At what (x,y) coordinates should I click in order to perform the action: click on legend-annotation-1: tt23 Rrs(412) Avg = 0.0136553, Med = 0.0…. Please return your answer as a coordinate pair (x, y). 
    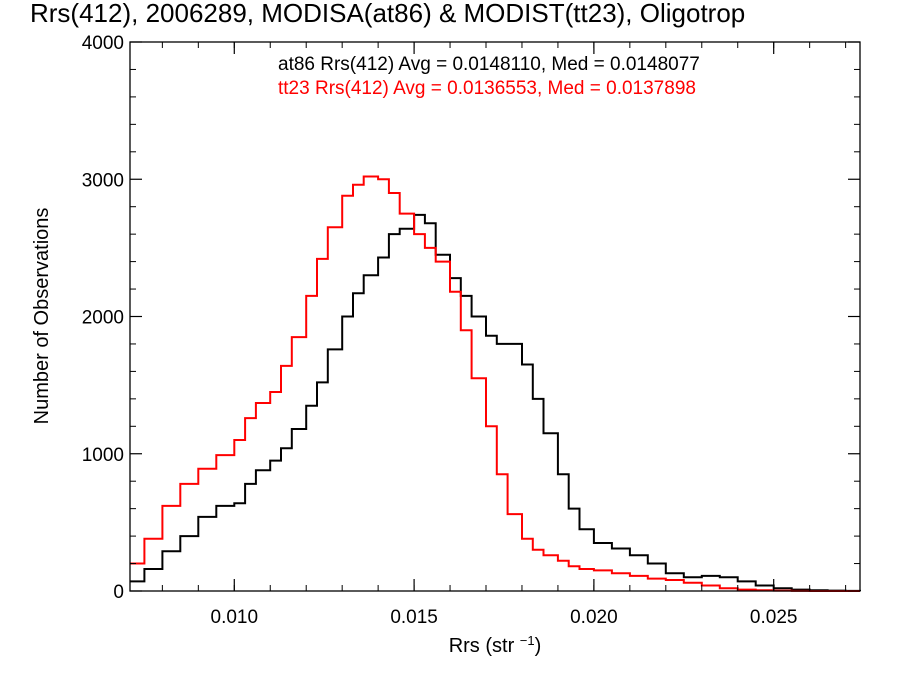
    Looking at the image, I should click on (487, 88).